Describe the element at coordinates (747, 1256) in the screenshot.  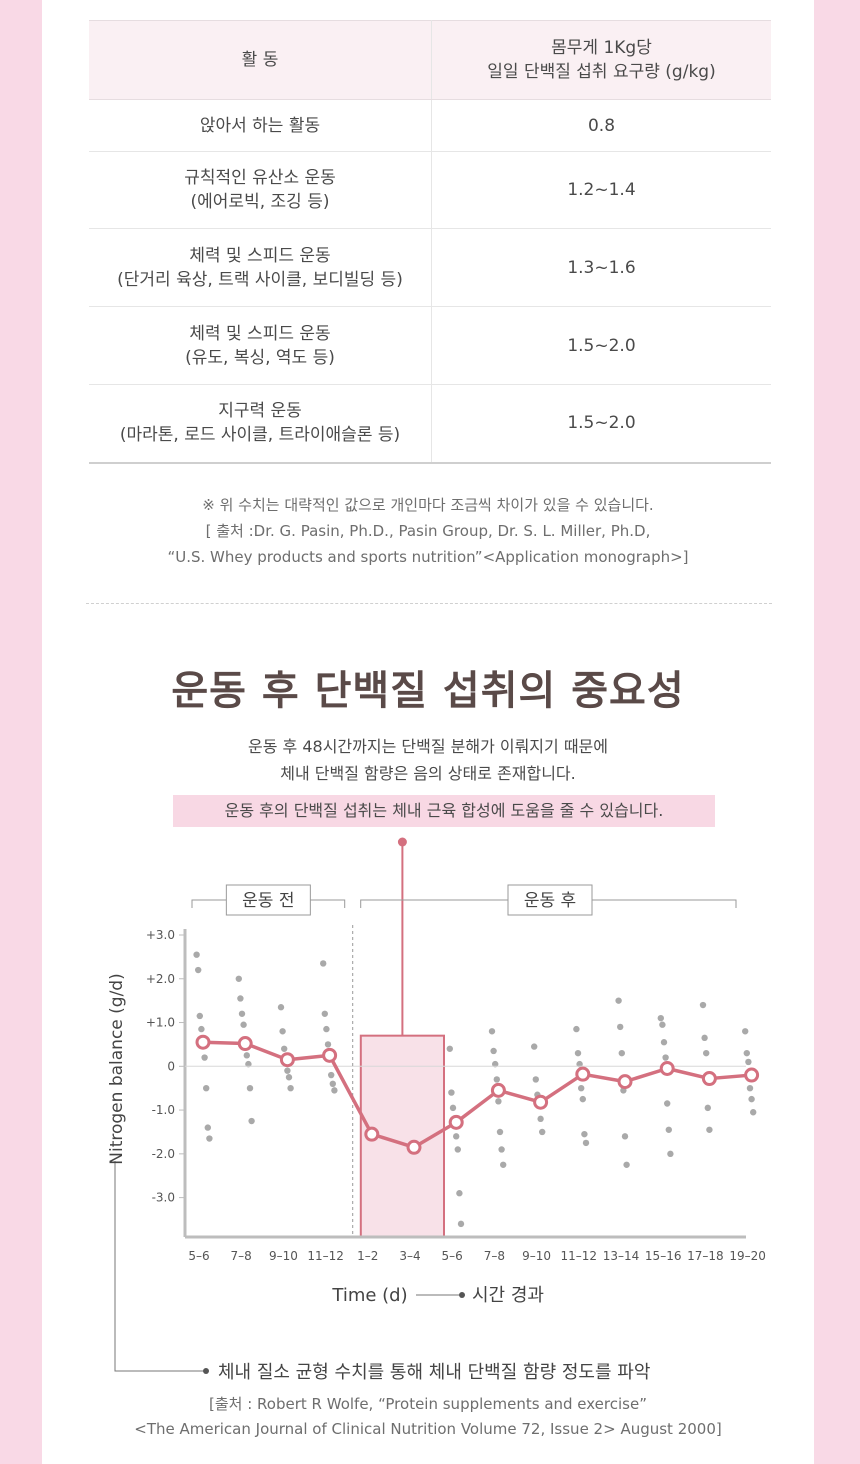
I see `x-tick-label: 19–20` at that location.